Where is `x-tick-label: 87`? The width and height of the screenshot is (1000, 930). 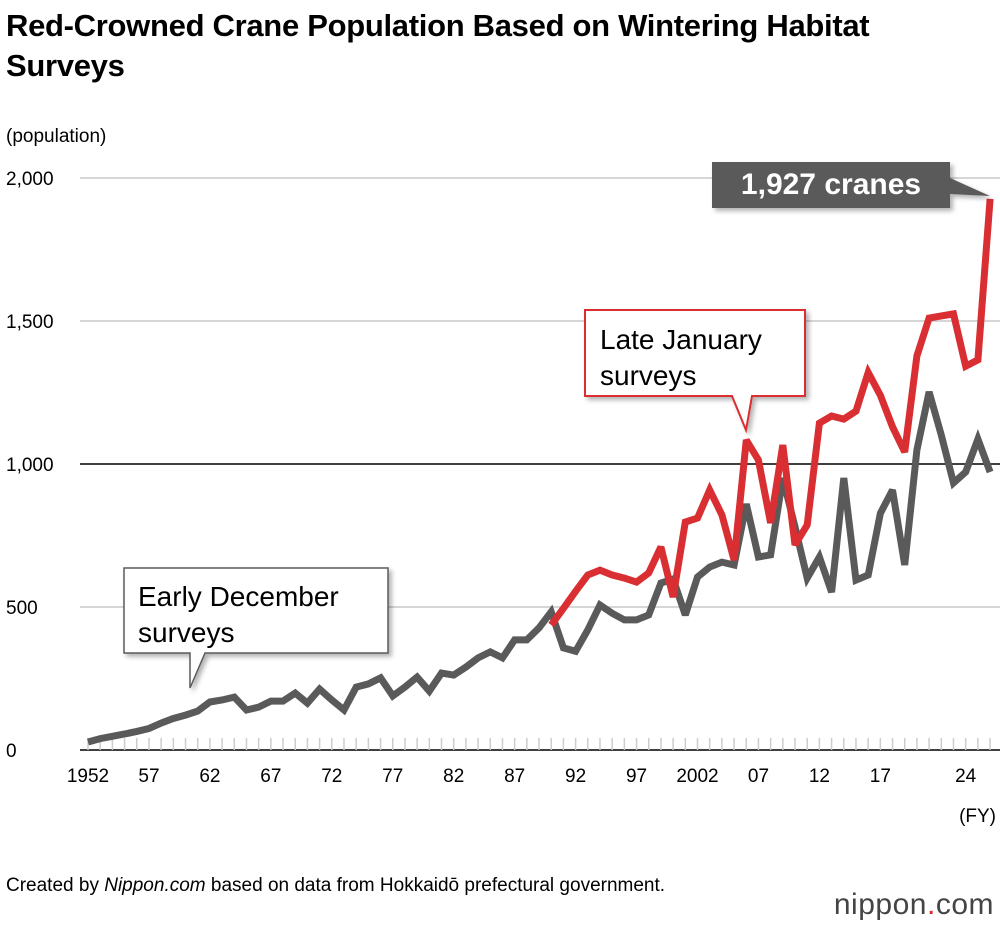
x-tick-label: 87 is located at coordinates (514, 776).